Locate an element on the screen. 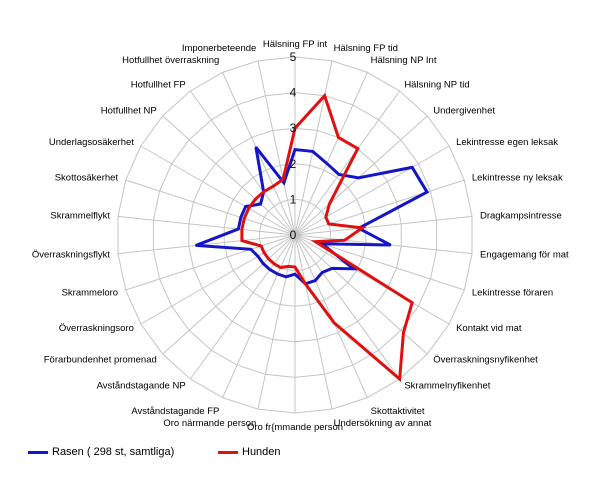  category-label: Överraskningsoro is located at coordinates (96, 328).